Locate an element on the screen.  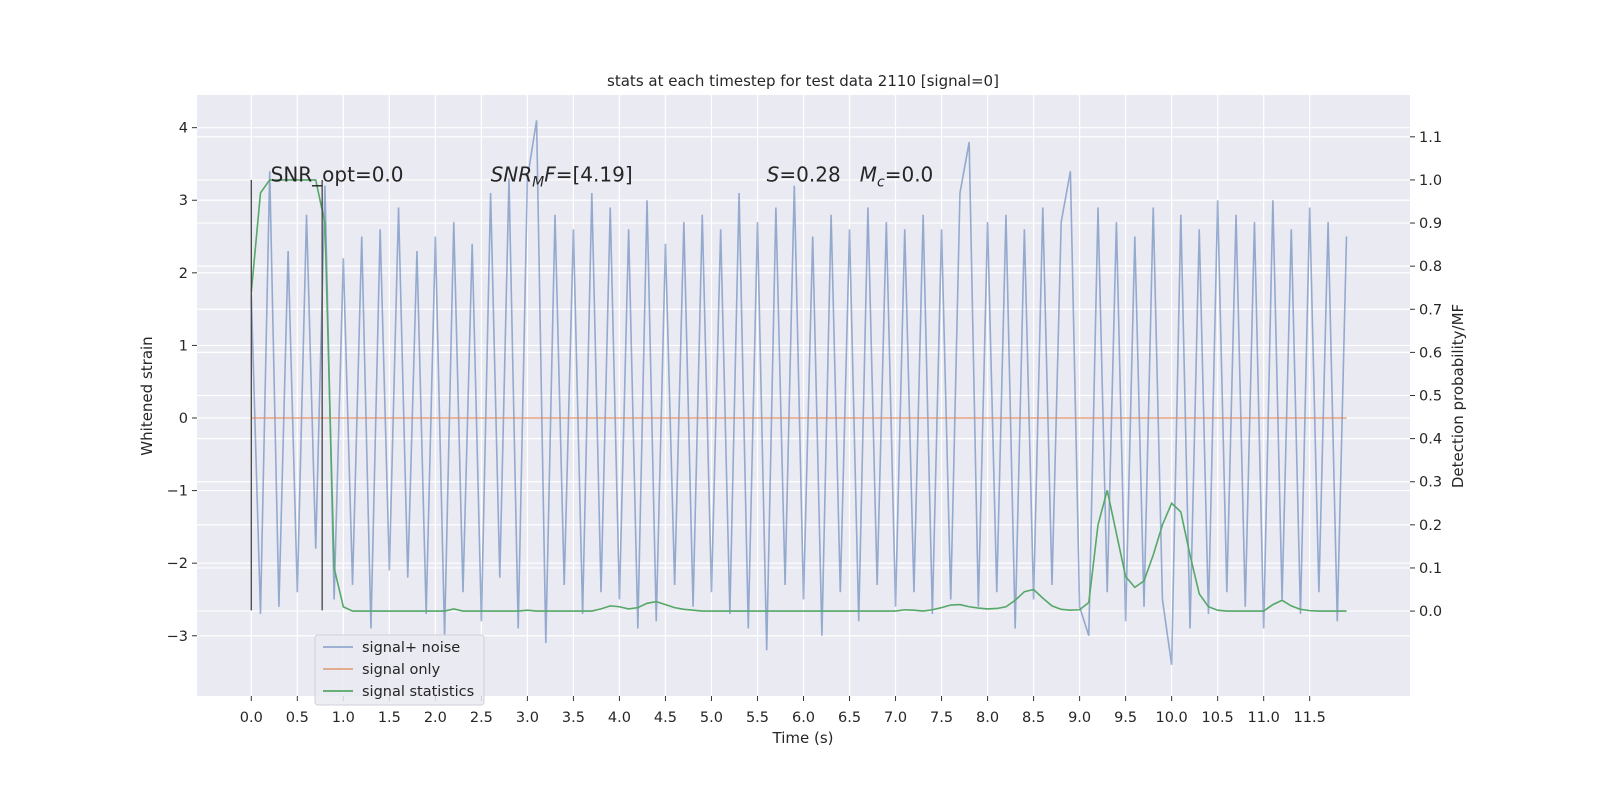
x-tick-label: 10.0 is located at coordinates (1171, 718).